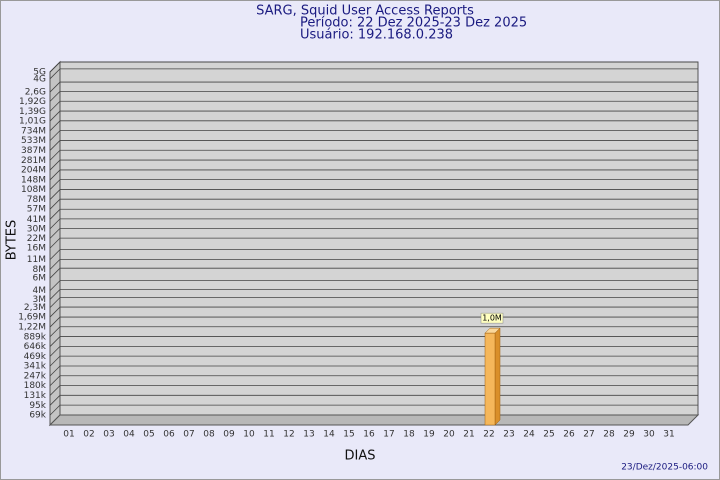 This screenshot has height=480, width=720. What do you see at coordinates (36, 220) in the screenshot?
I see `y-tick-label: 41M` at bounding box center [36, 220].